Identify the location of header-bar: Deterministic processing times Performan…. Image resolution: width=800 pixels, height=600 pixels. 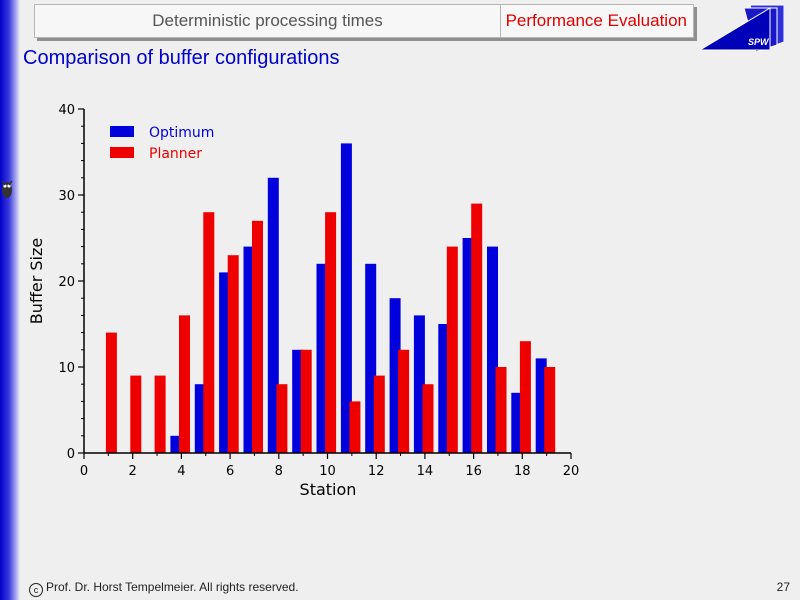
(364, 21).